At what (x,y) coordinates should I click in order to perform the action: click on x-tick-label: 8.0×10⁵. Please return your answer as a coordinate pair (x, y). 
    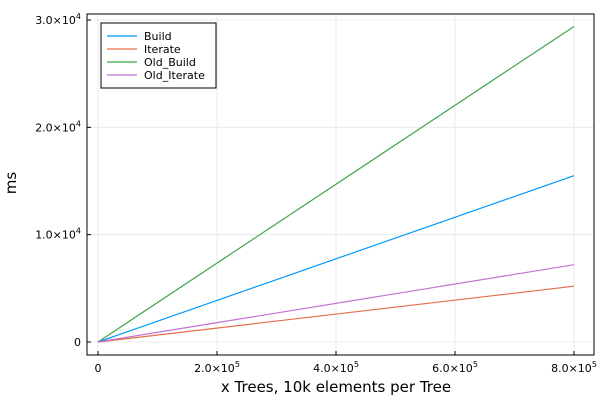
    Looking at the image, I should click on (574, 367).